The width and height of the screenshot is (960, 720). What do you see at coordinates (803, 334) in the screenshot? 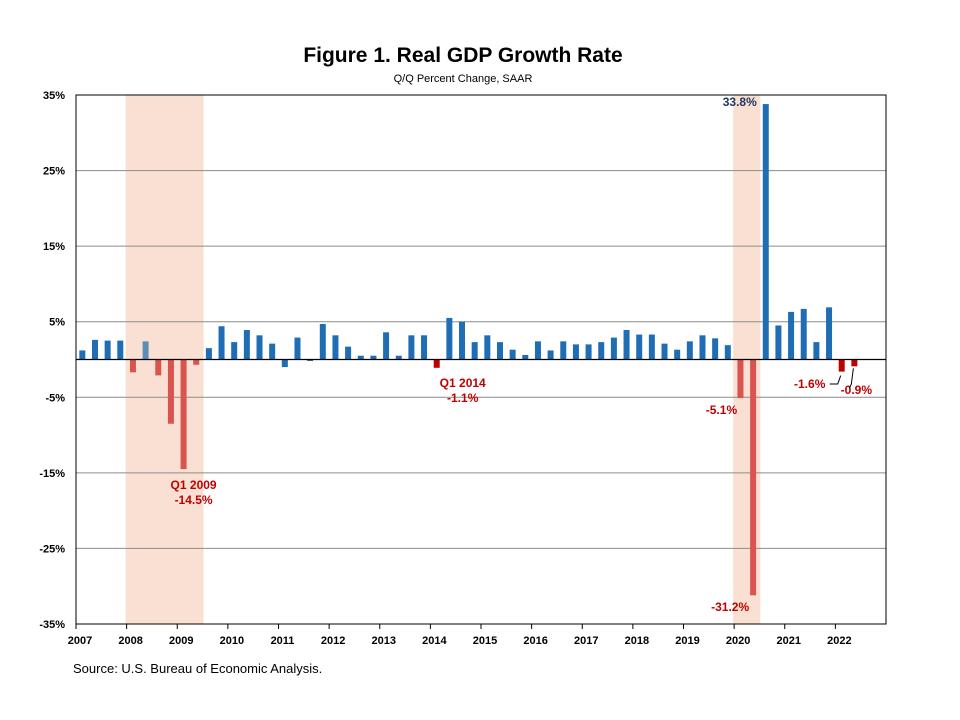
I see `bar-2021-q2` at bounding box center [803, 334].